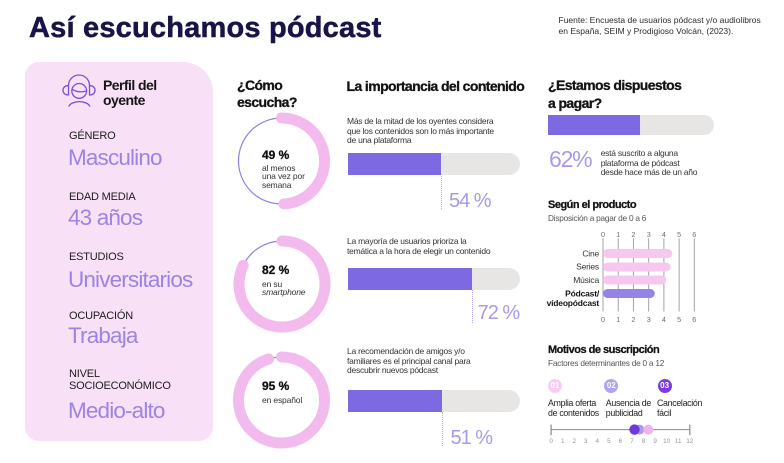 This screenshot has width=784, height=463. I want to click on svg-text: 10, so click(667, 441).